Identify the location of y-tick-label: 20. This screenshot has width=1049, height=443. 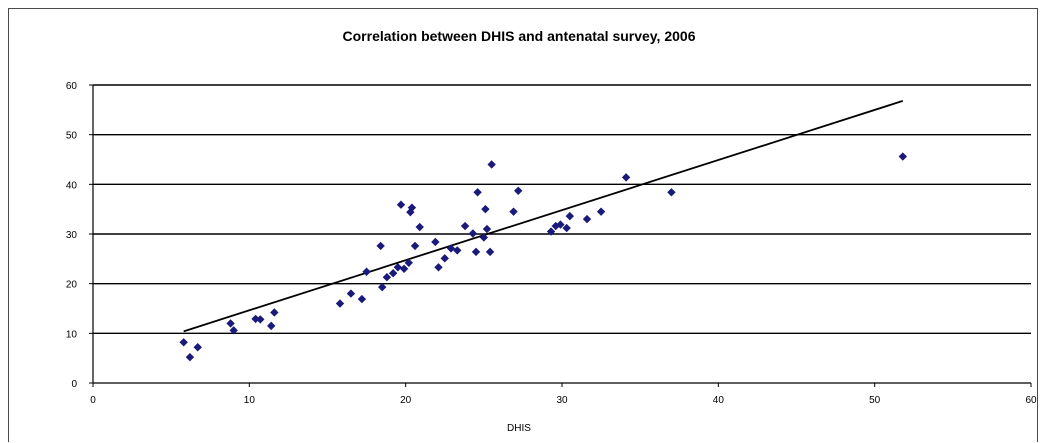
(72, 285).